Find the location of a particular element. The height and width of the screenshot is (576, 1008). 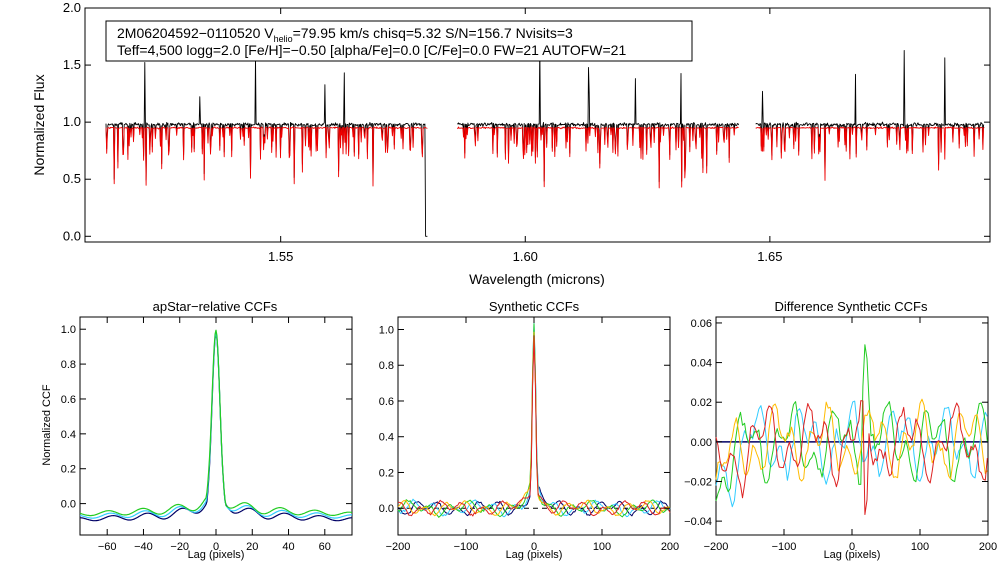

difference-ccf-series is located at coordinates (851, 429).